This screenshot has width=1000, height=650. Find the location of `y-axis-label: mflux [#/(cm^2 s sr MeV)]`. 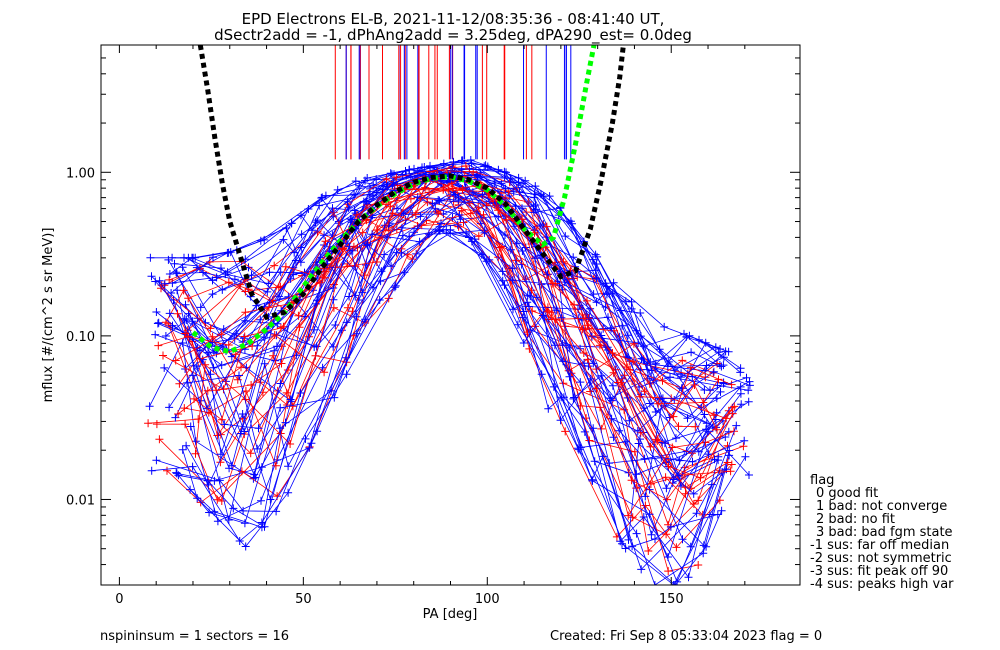

y-axis-label: mflux [#/(cm^2 s sr MeV)] is located at coordinates (48, 315).